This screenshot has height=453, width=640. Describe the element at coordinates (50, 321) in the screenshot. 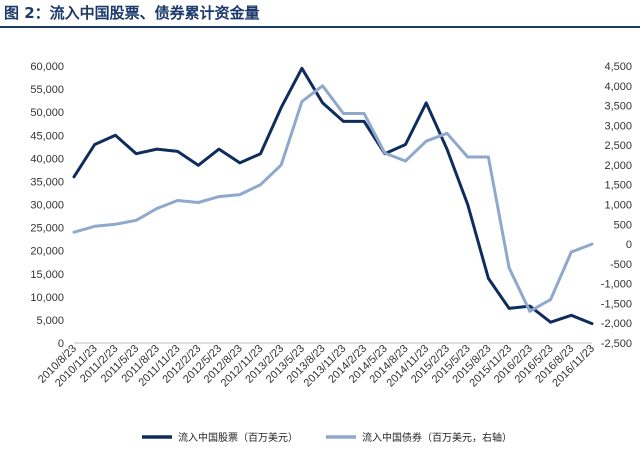

I see `left-tick-label: 5,000` at that location.